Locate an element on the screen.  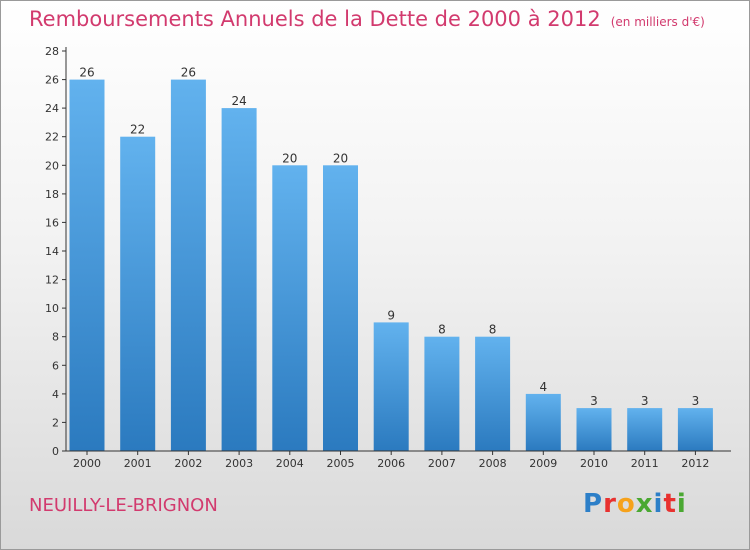
logo-letter: x is located at coordinates (644, 504).